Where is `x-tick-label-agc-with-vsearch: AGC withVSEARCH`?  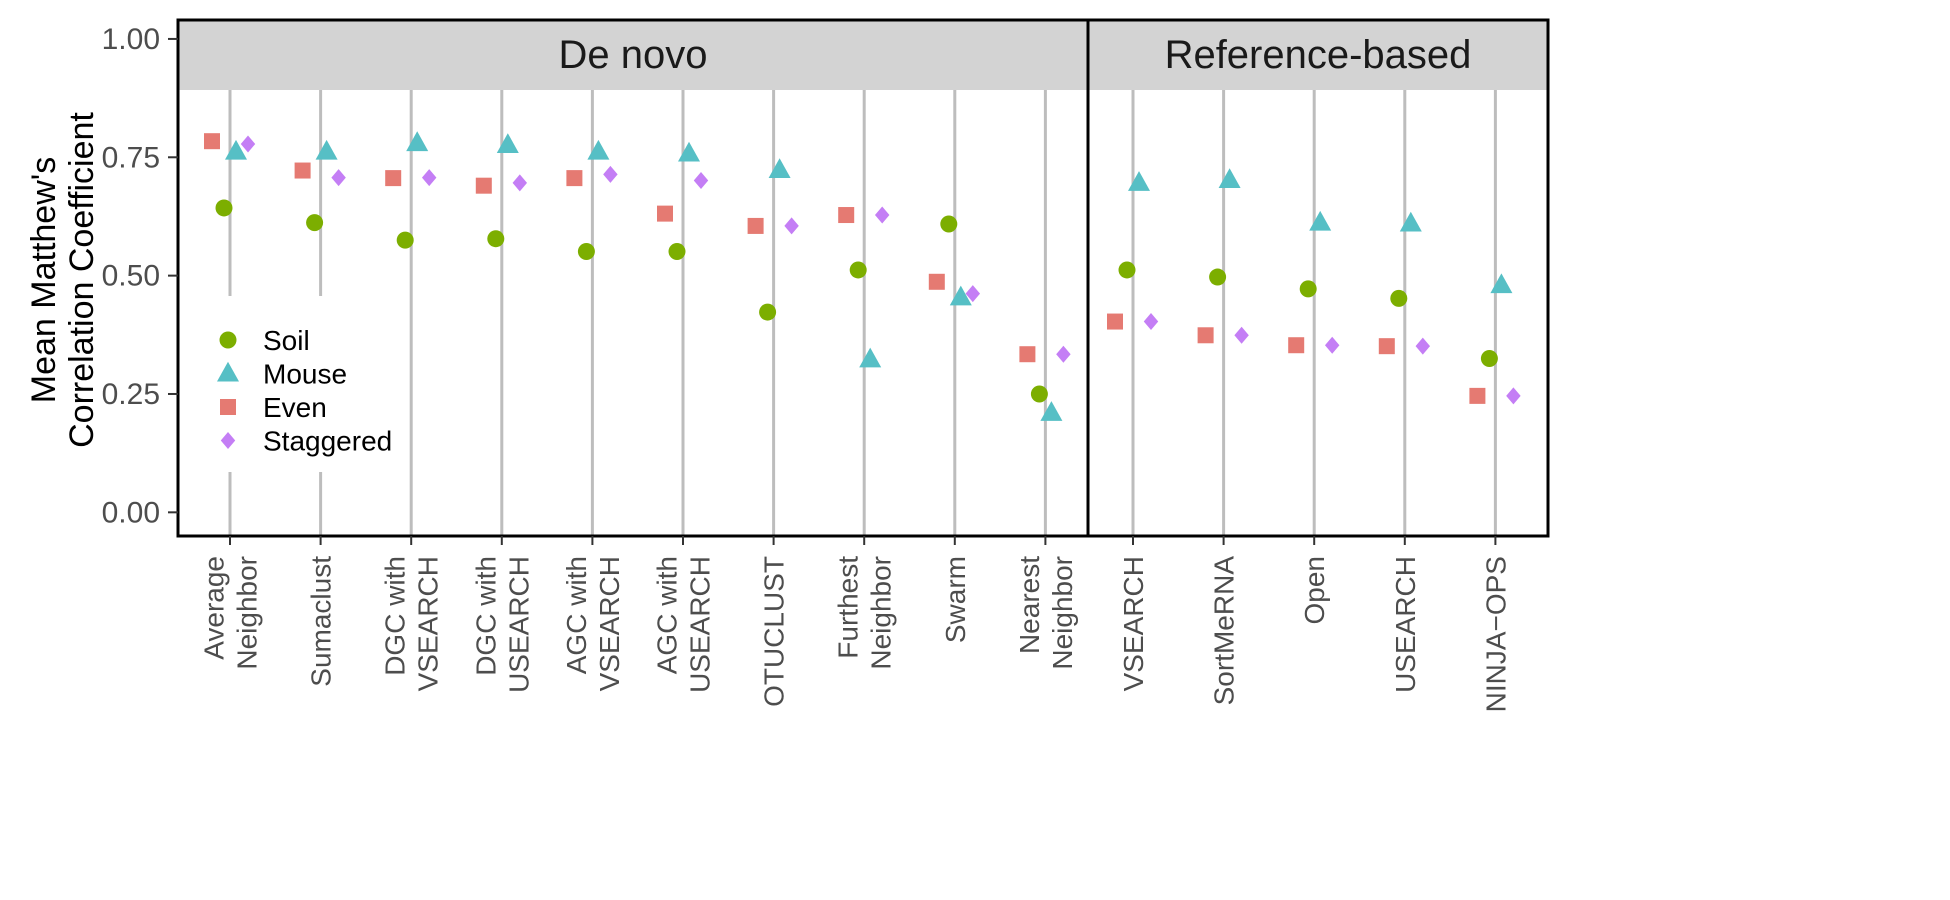 x-tick-label-agc-with-vsearch: AGC withVSEARCH is located at coordinates (593, 623).